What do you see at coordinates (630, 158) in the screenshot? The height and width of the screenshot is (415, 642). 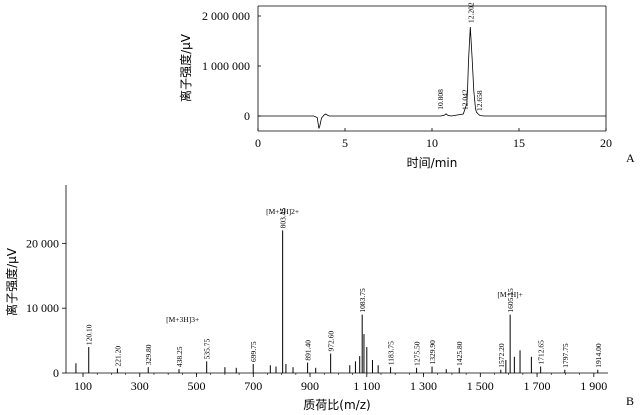 I see `panel-a-label: A` at bounding box center [630, 158].